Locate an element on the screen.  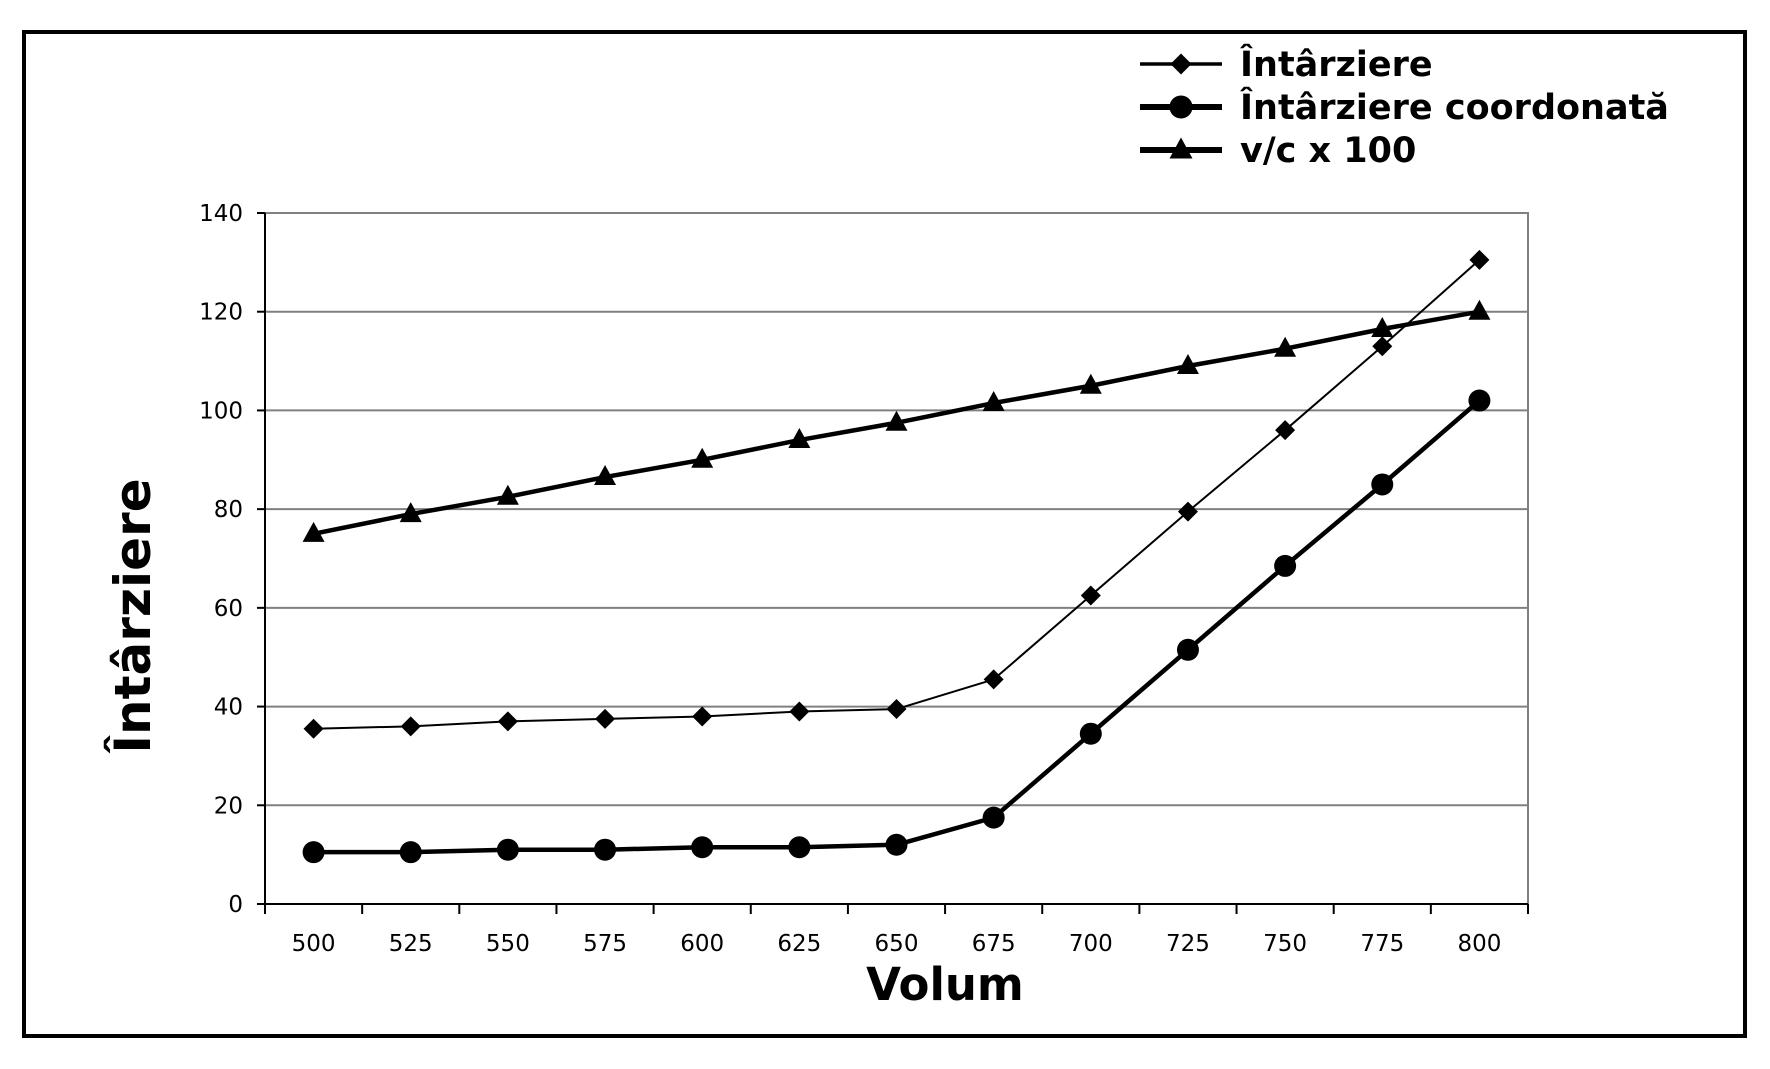
x-tick-label: 750 is located at coordinates (1285, 944).